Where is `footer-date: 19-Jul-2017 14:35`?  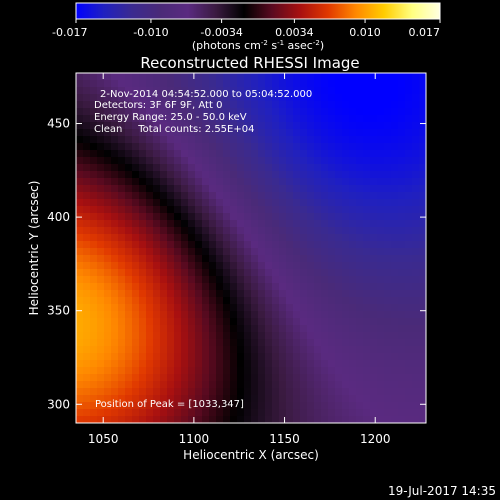 footer-date: 19-Jul-2017 14:35 is located at coordinates (442, 491).